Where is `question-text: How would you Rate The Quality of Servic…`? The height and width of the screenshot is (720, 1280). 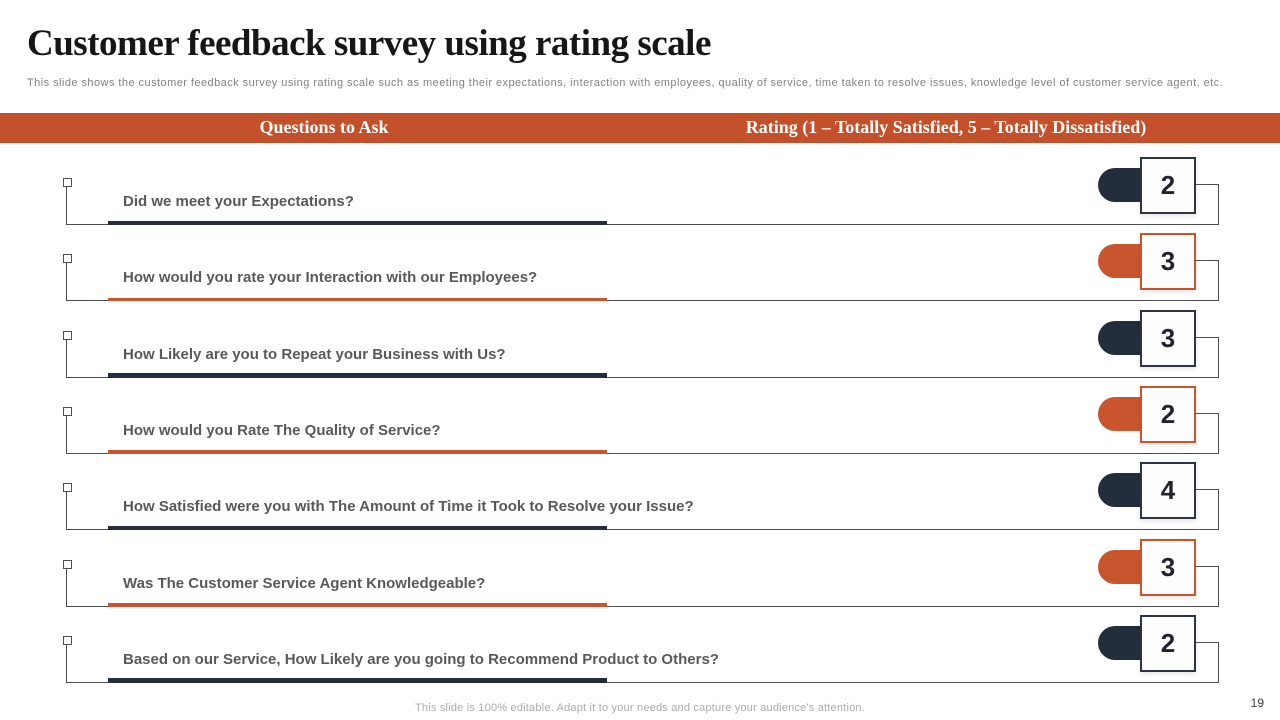 question-text: How would you Rate The Quality of Servic… is located at coordinates (282, 430).